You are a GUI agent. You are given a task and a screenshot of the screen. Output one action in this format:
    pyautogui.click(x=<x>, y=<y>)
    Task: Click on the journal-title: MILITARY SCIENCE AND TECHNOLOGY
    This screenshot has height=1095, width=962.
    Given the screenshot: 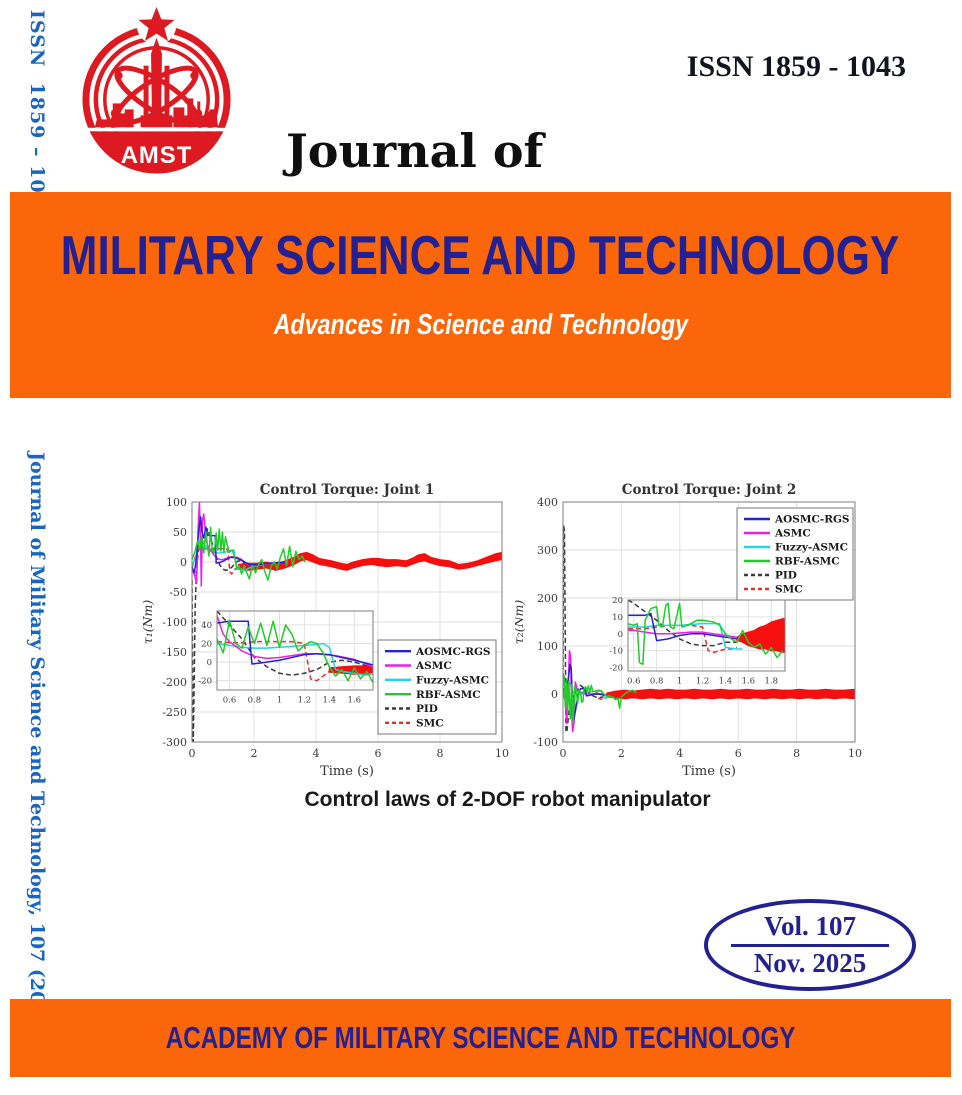 What is the action you would take?
    pyautogui.click(x=480, y=255)
    